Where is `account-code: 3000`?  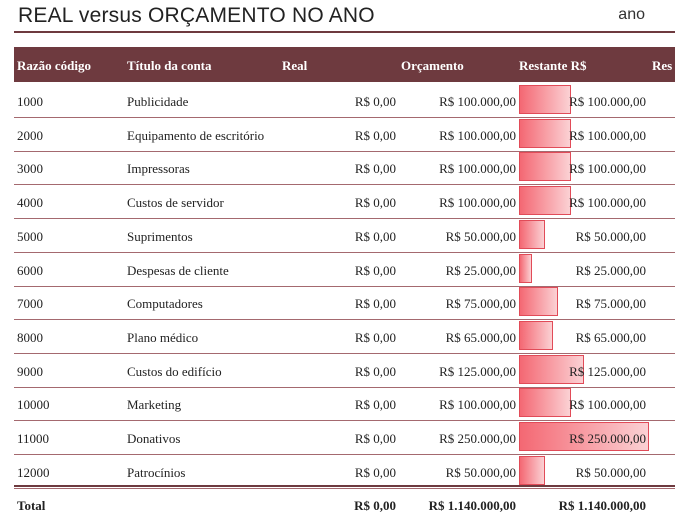 account-code: 3000 is located at coordinates (30, 169).